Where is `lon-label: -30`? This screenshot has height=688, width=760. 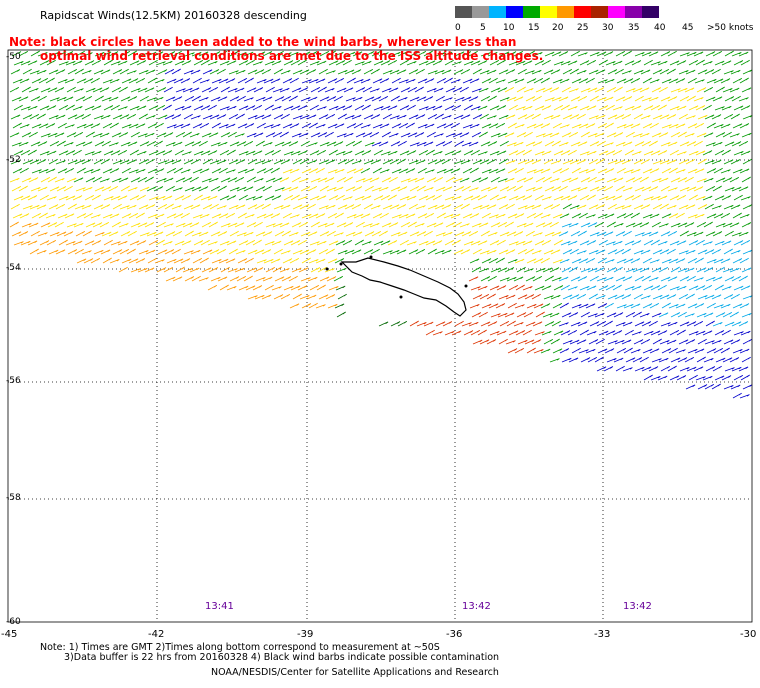
lon-label: -30 is located at coordinates (748, 634).